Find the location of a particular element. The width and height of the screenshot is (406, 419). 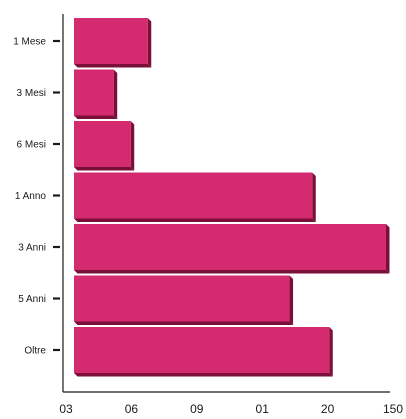

y-tick-label: 5 Anni is located at coordinates (32, 299).